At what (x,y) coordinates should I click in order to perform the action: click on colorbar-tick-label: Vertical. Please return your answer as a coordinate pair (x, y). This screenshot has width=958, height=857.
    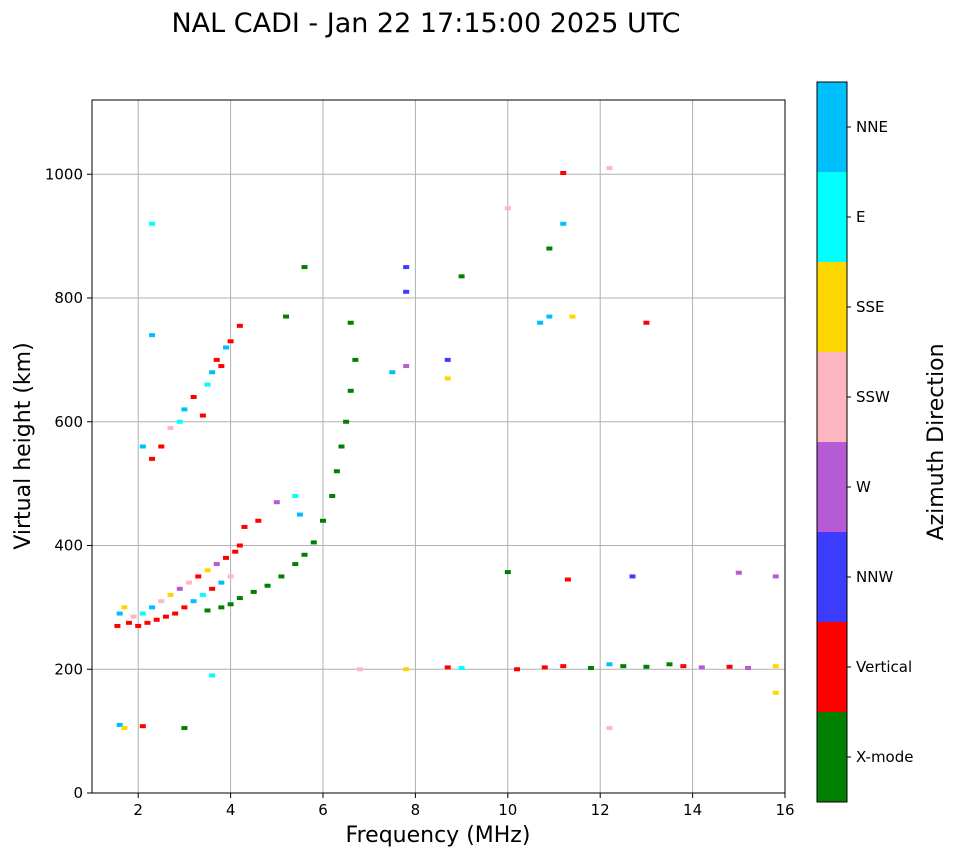
    Looking at the image, I should click on (884, 667).